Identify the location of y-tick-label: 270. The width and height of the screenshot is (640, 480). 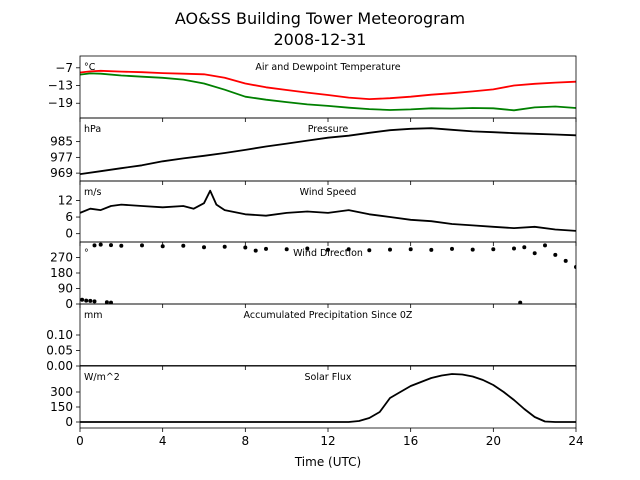
(61, 258).